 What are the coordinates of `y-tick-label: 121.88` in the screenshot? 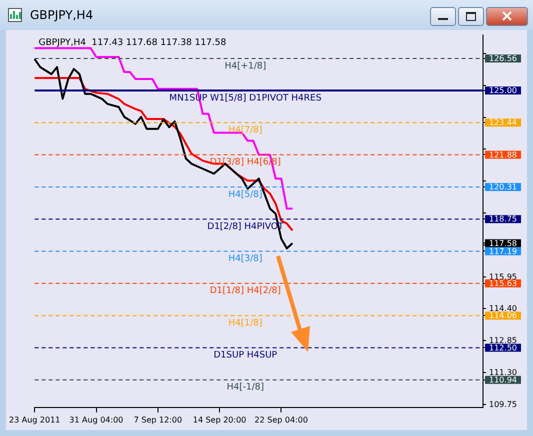 It's located at (503, 155).